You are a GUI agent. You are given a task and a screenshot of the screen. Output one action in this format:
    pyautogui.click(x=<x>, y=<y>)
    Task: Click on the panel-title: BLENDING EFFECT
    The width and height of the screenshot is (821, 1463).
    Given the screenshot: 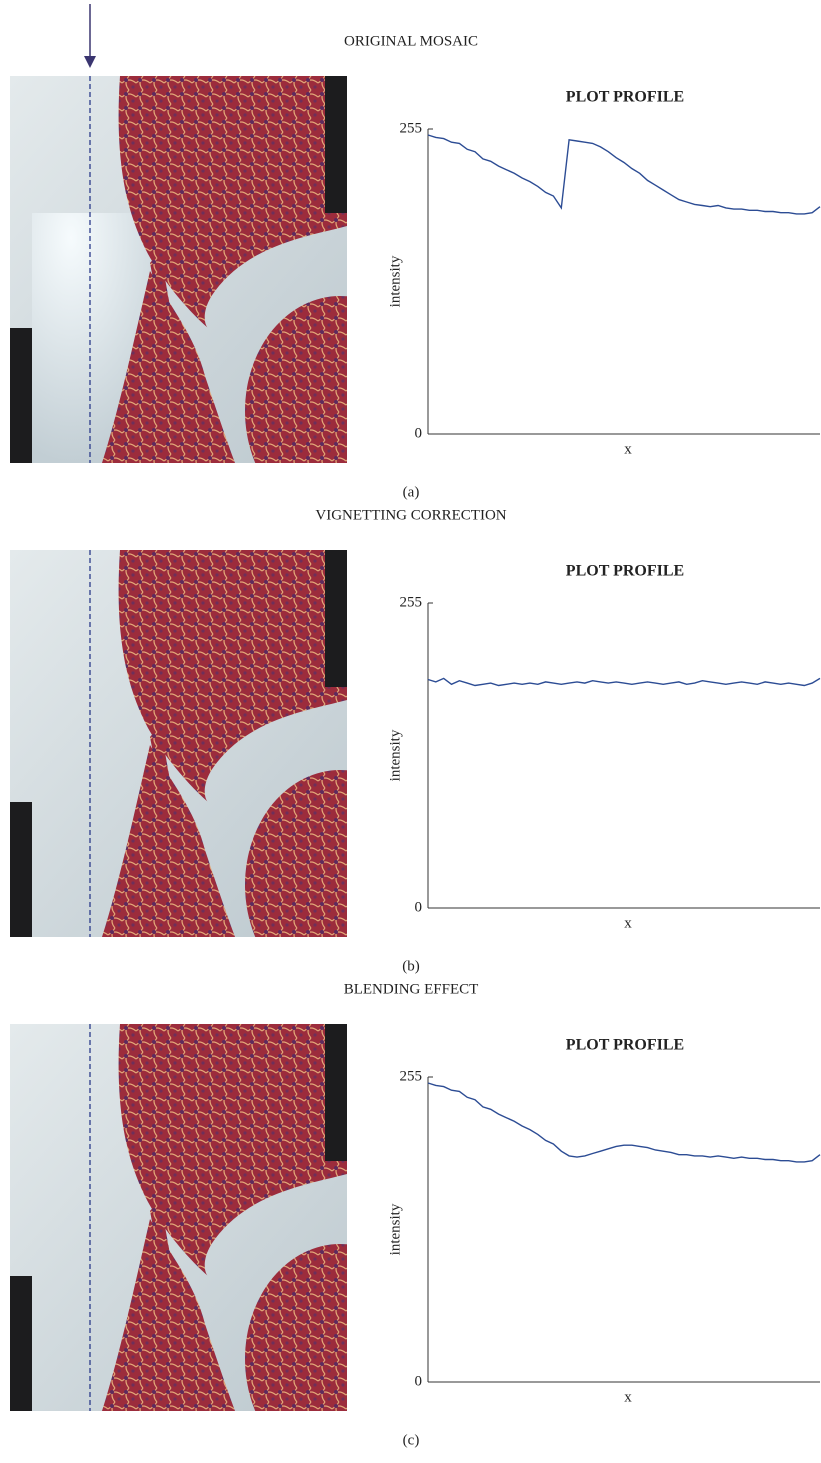 What is the action you would take?
    pyautogui.click(x=411, y=989)
    